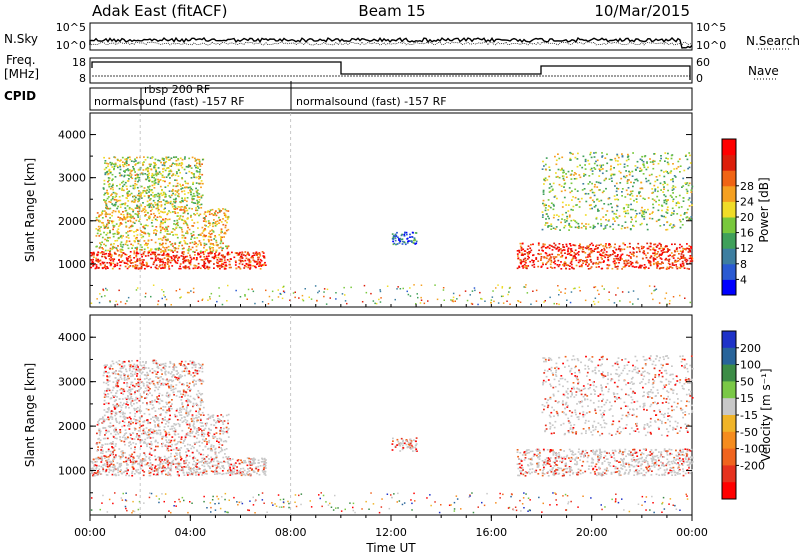 The height and width of the screenshot is (554, 800). What do you see at coordinates (21, 39) in the screenshot?
I see `nsky-label: N.Sky` at bounding box center [21, 39].